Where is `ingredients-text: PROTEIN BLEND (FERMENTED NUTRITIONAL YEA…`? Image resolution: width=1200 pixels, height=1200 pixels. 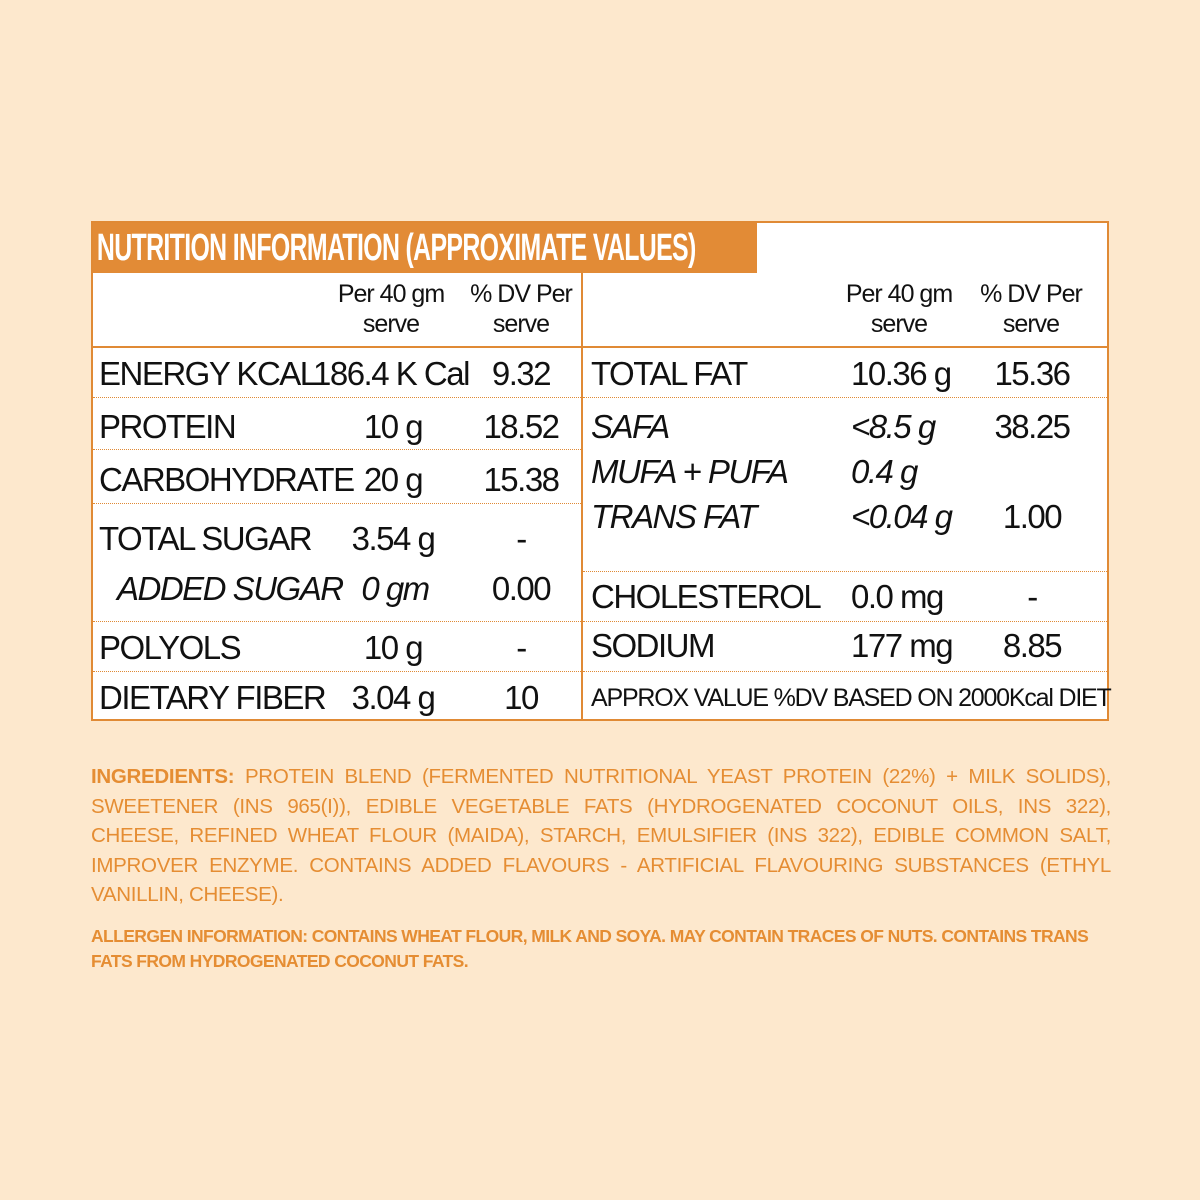
ingredients-text: PROTEIN BLEND (FERMENTED NUTRITIONAL YEA… is located at coordinates (601, 835).